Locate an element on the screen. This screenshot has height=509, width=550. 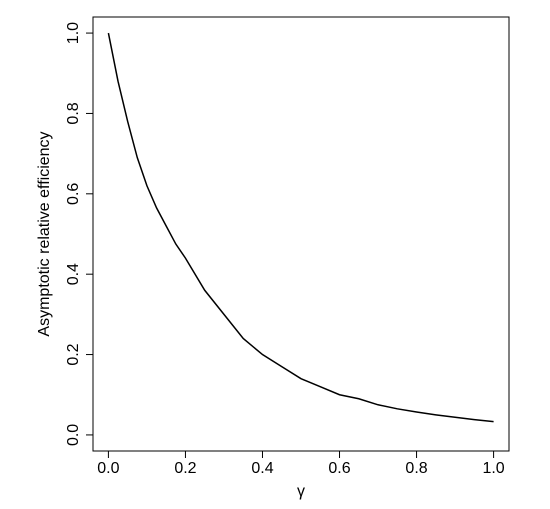
y-tick-label: 1.0 is located at coordinates (73, 33).